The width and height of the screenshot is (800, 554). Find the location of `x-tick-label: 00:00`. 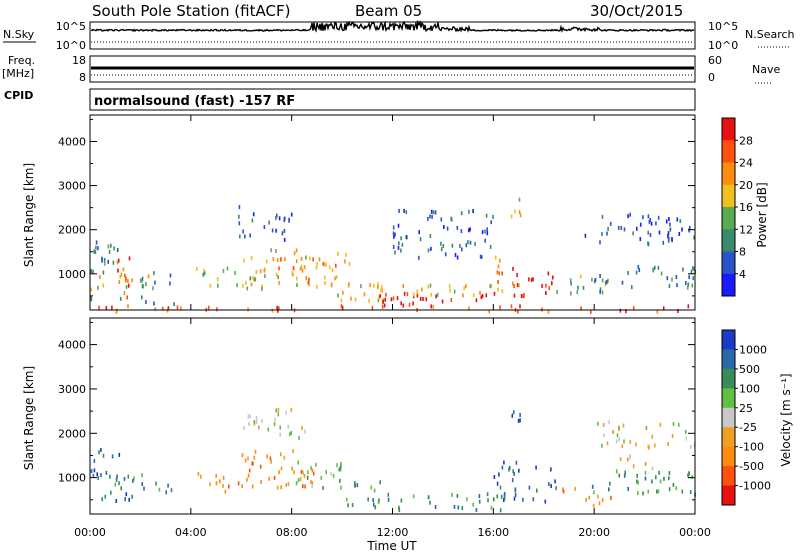

x-tick-label: 00:00 is located at coordinates (90, 532).